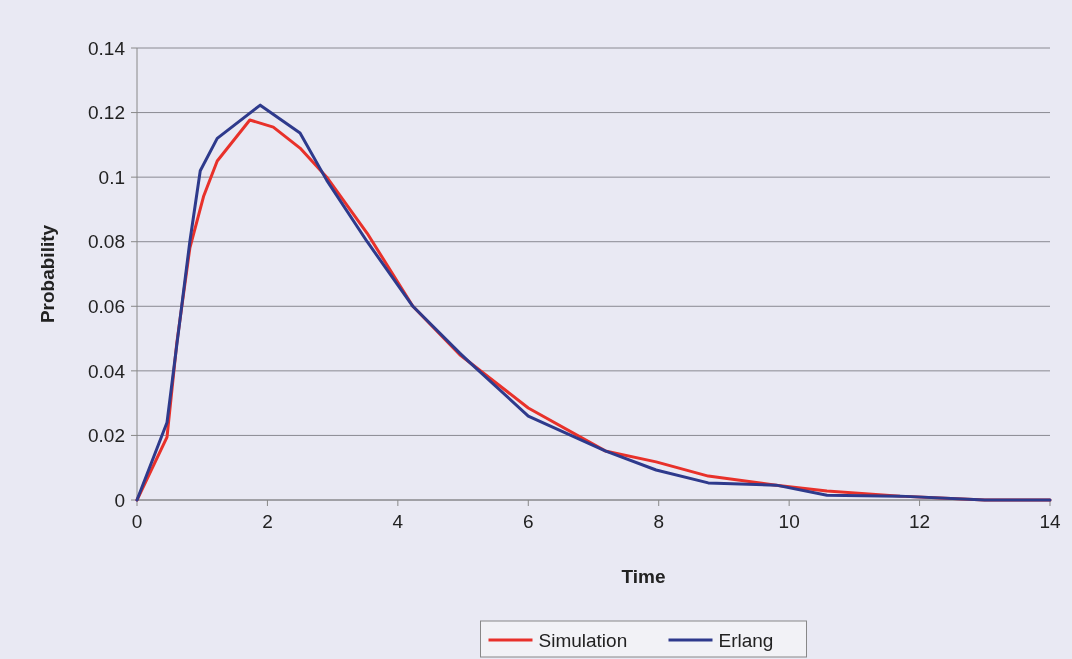  What do you see at coordinates (1050, 521) in the screenshot?
I see `x-tick-label: 14` at bounding box center [1050, 521].